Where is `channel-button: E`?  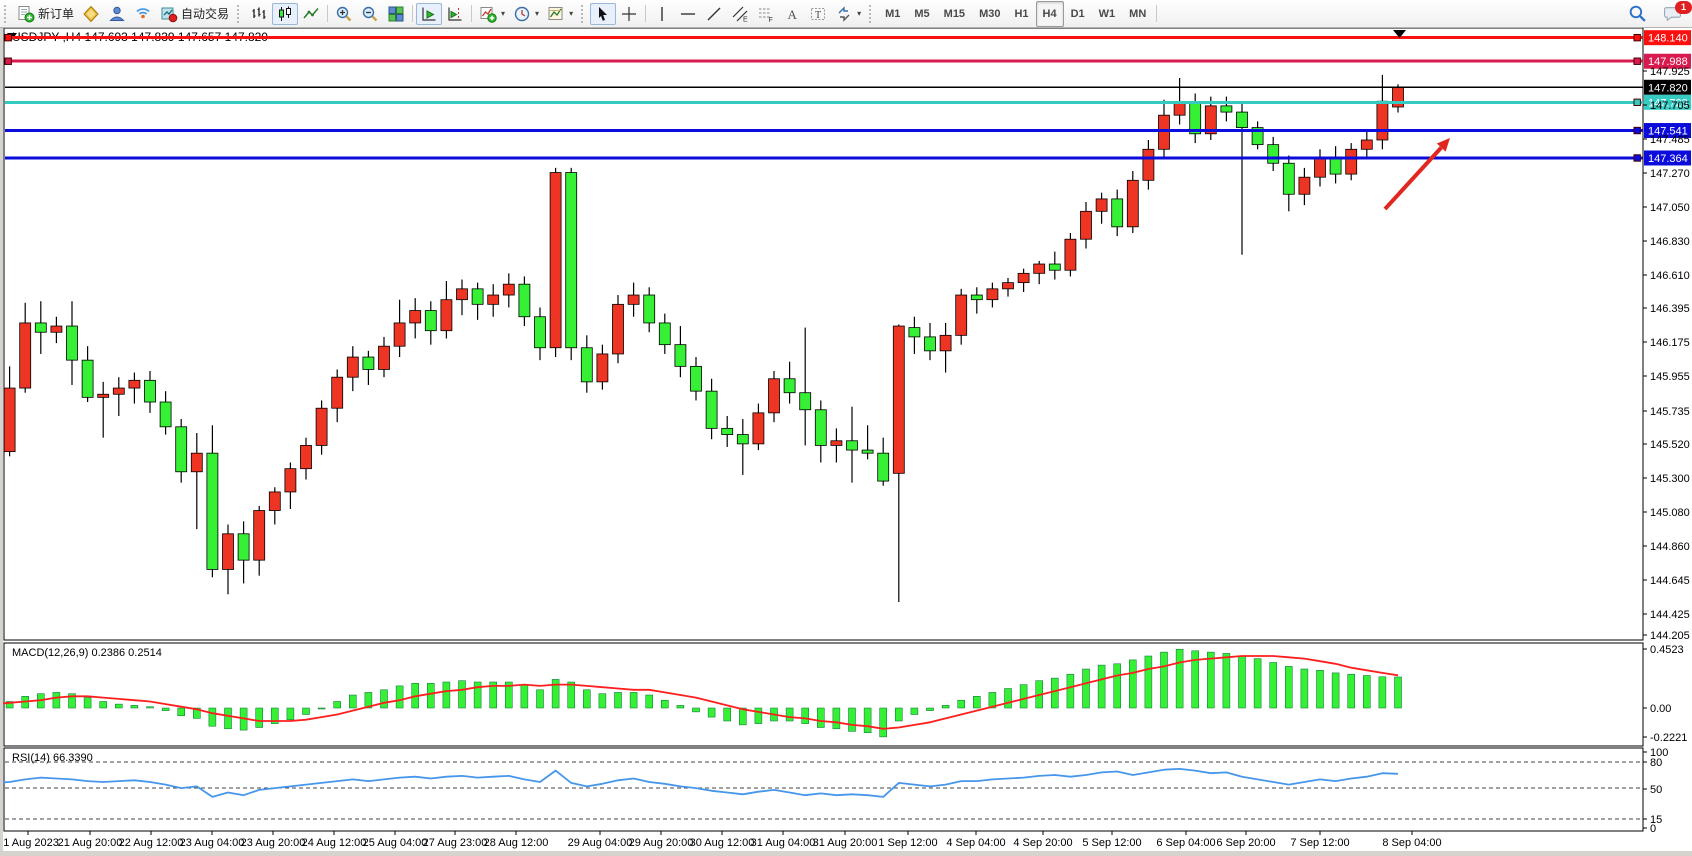 channel-button: E is located at coordinates (740, 14).